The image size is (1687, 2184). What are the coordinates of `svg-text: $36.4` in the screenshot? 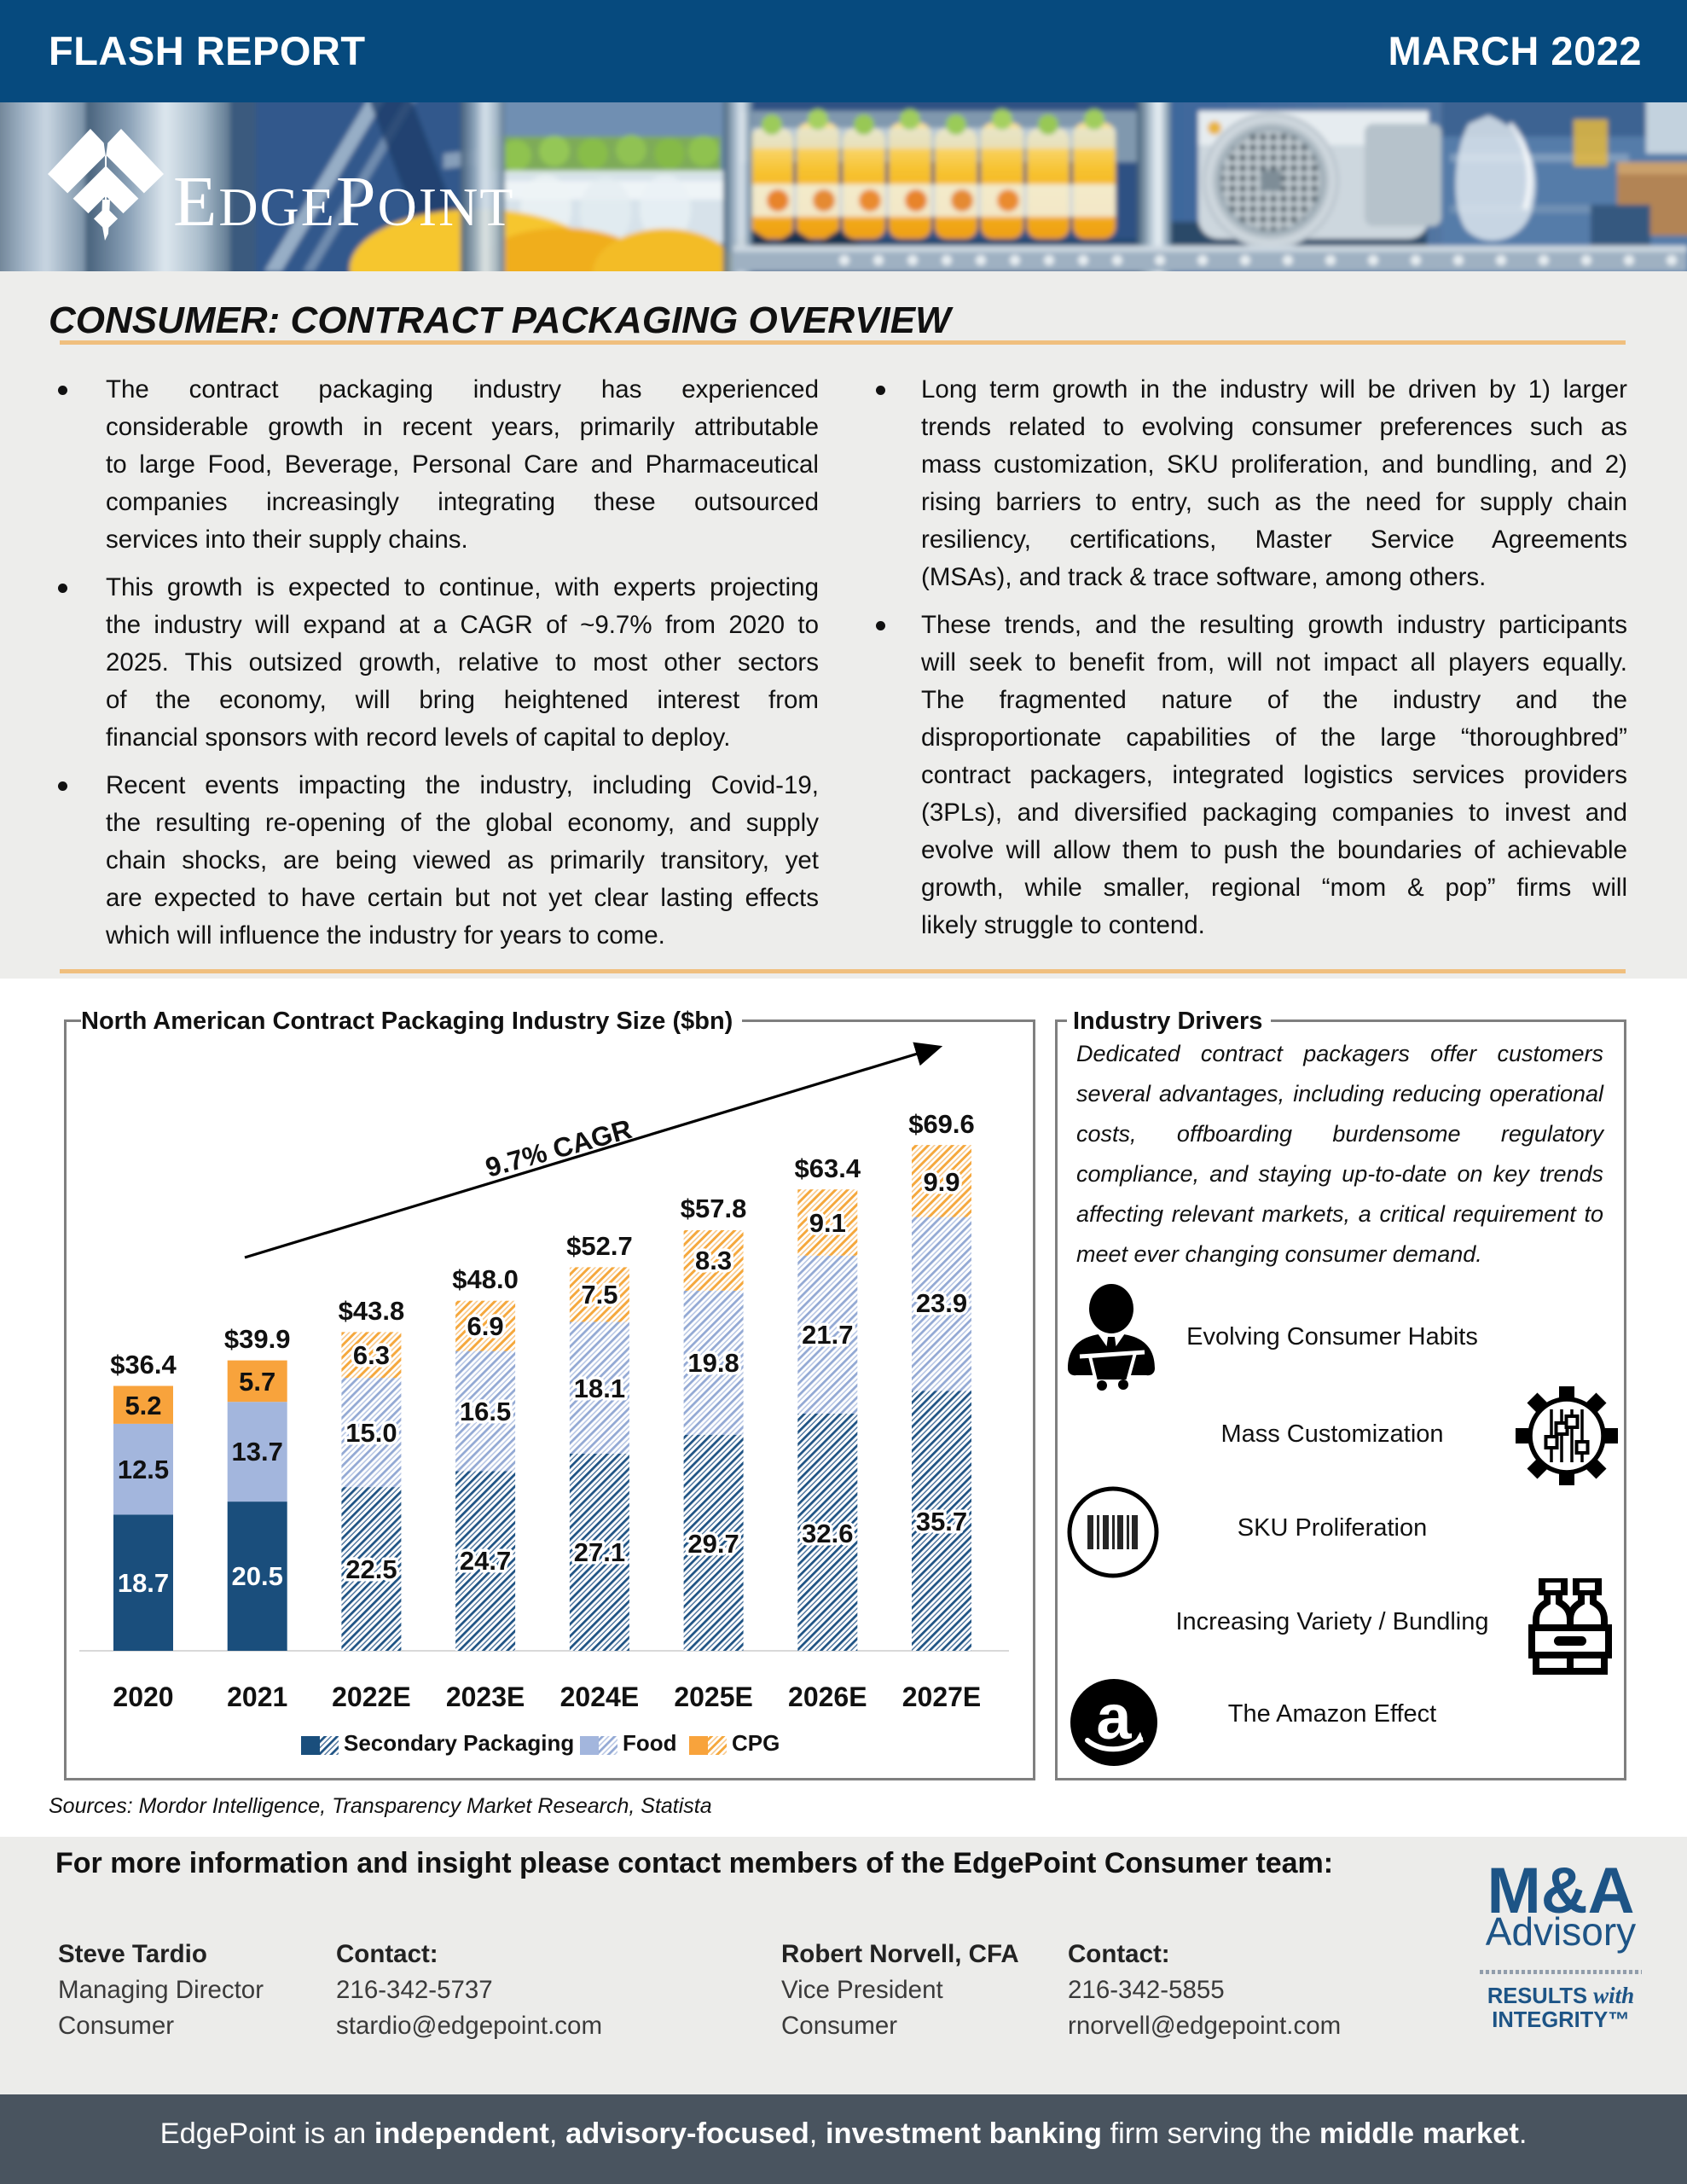 It's located at (144, 1365).